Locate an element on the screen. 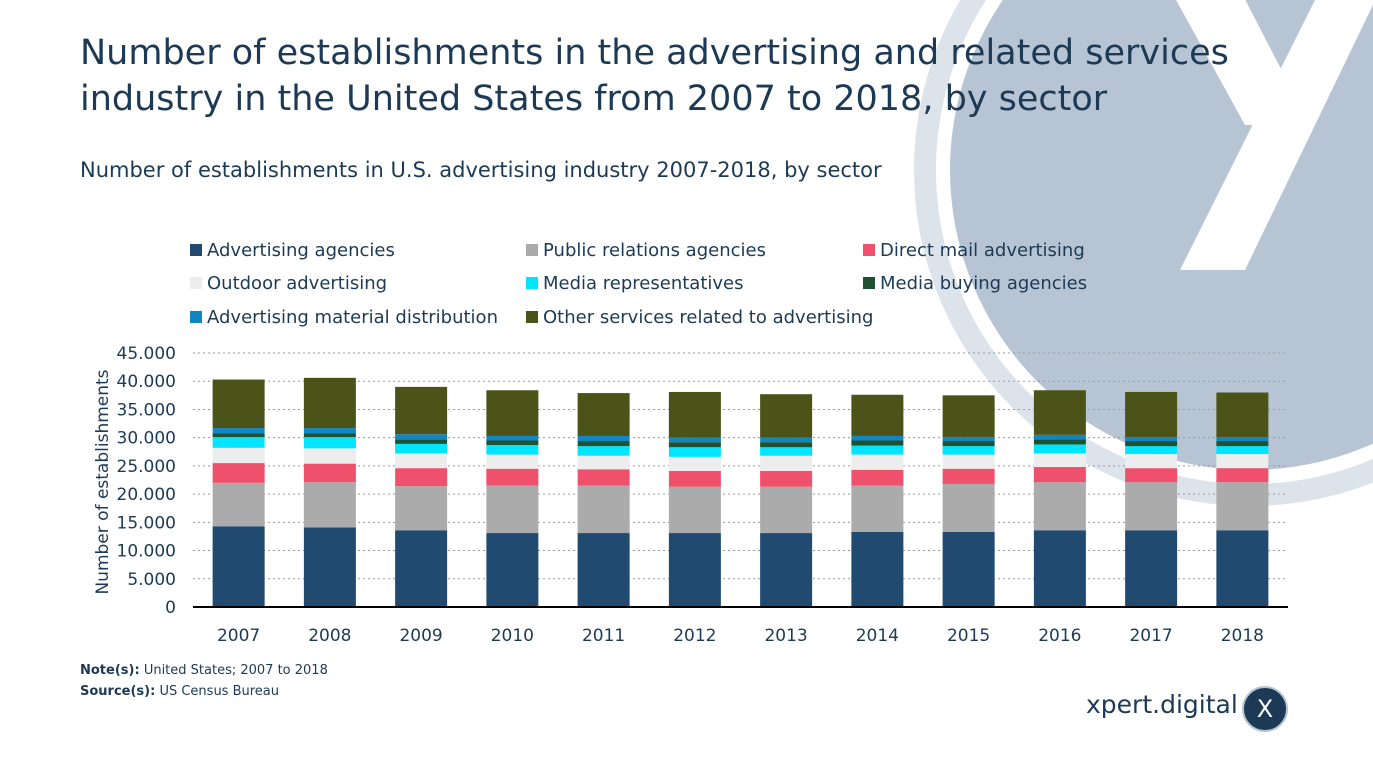 This screenshot has height=773, width=1373. source-line: Source(s): US Census Bureau is located at coordinates (204, 691).